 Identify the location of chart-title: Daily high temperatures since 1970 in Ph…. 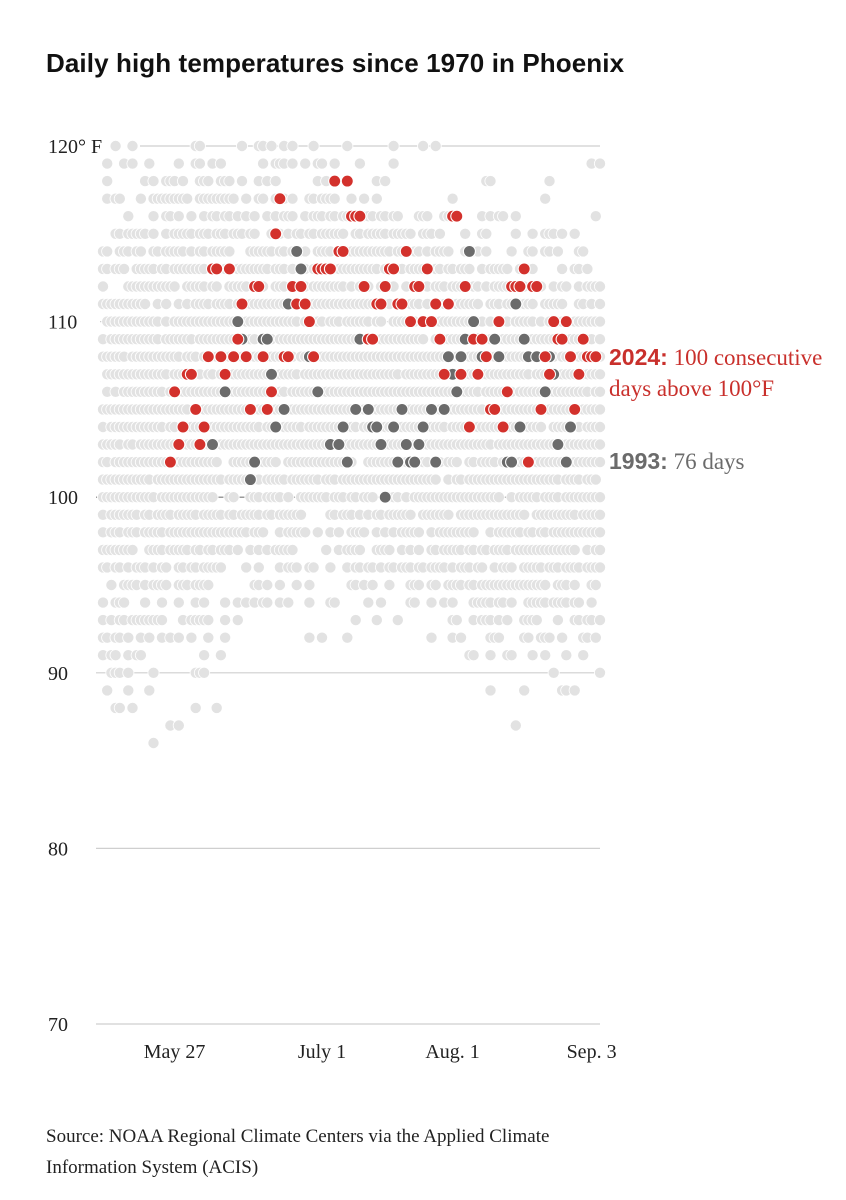
(335, 63).